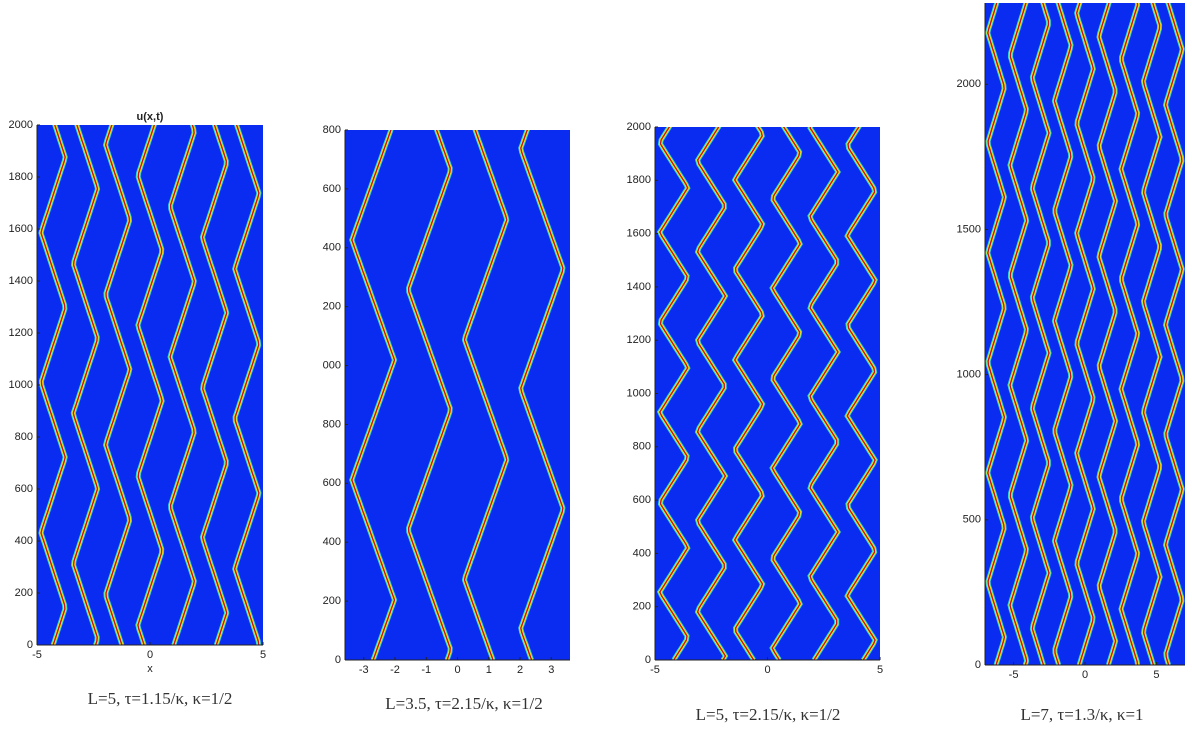 The image size is (1192, 734). I want to click on y-tick-label: 1500, so click(969, 229).